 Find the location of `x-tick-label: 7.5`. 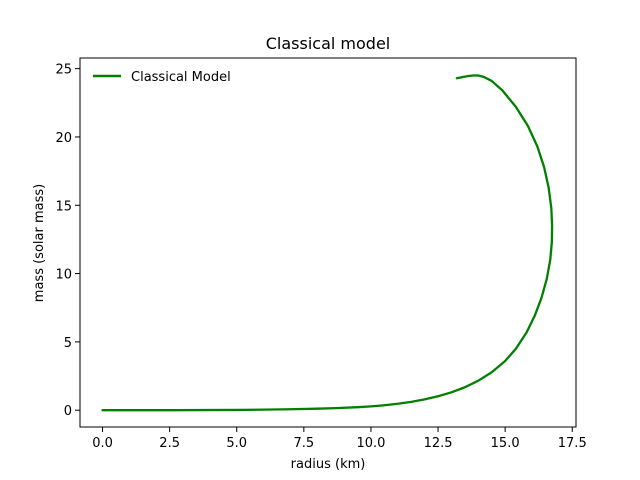

x-tick-label: 7.5 is located at coordinates (304, 443).